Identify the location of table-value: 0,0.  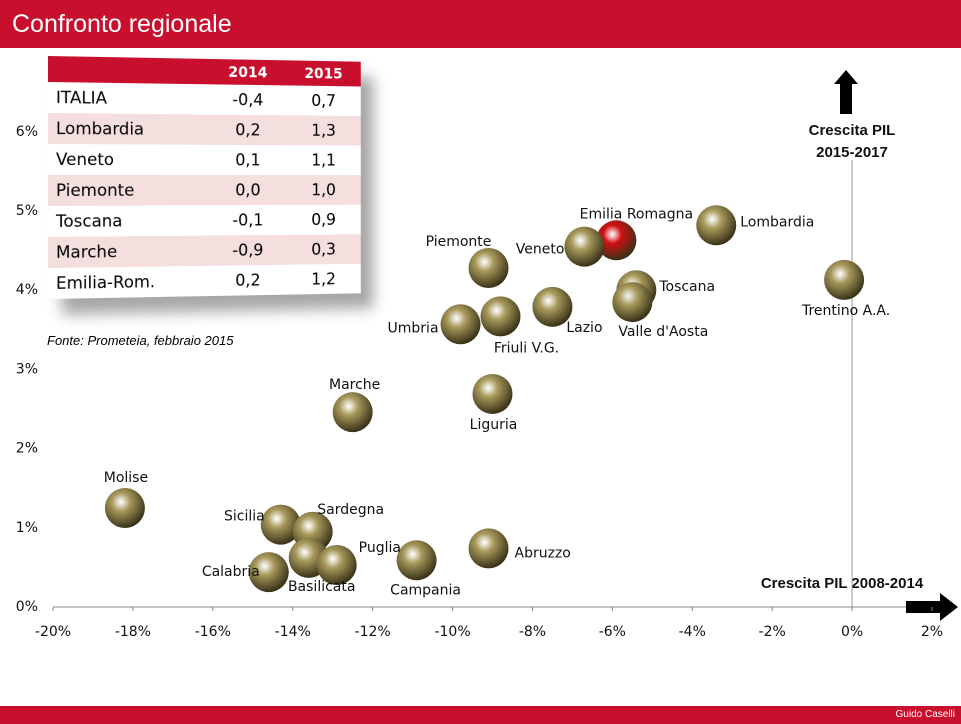
(247, 190).